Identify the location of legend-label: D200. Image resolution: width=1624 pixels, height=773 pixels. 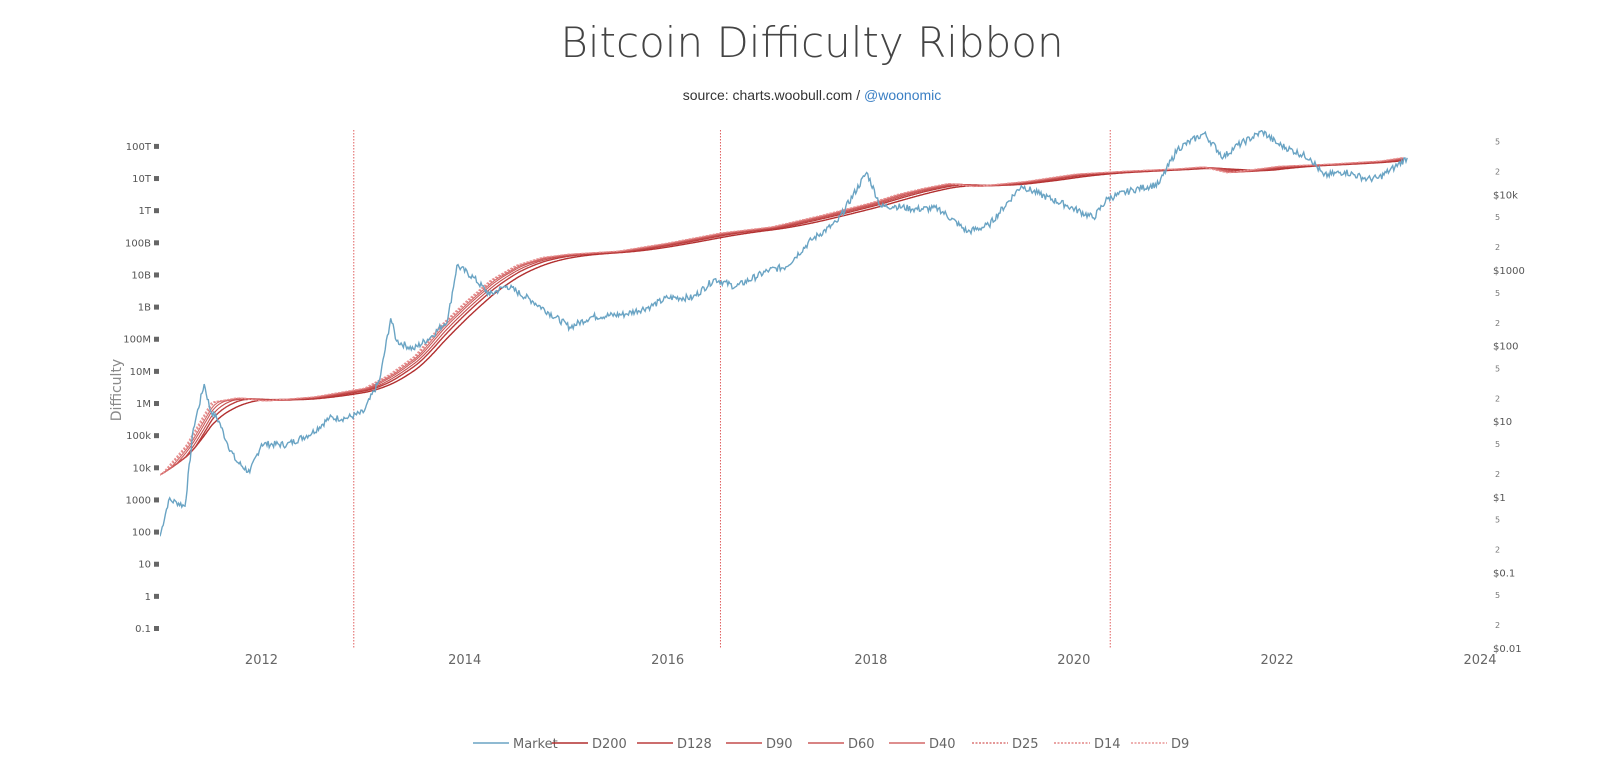
(609, 744).